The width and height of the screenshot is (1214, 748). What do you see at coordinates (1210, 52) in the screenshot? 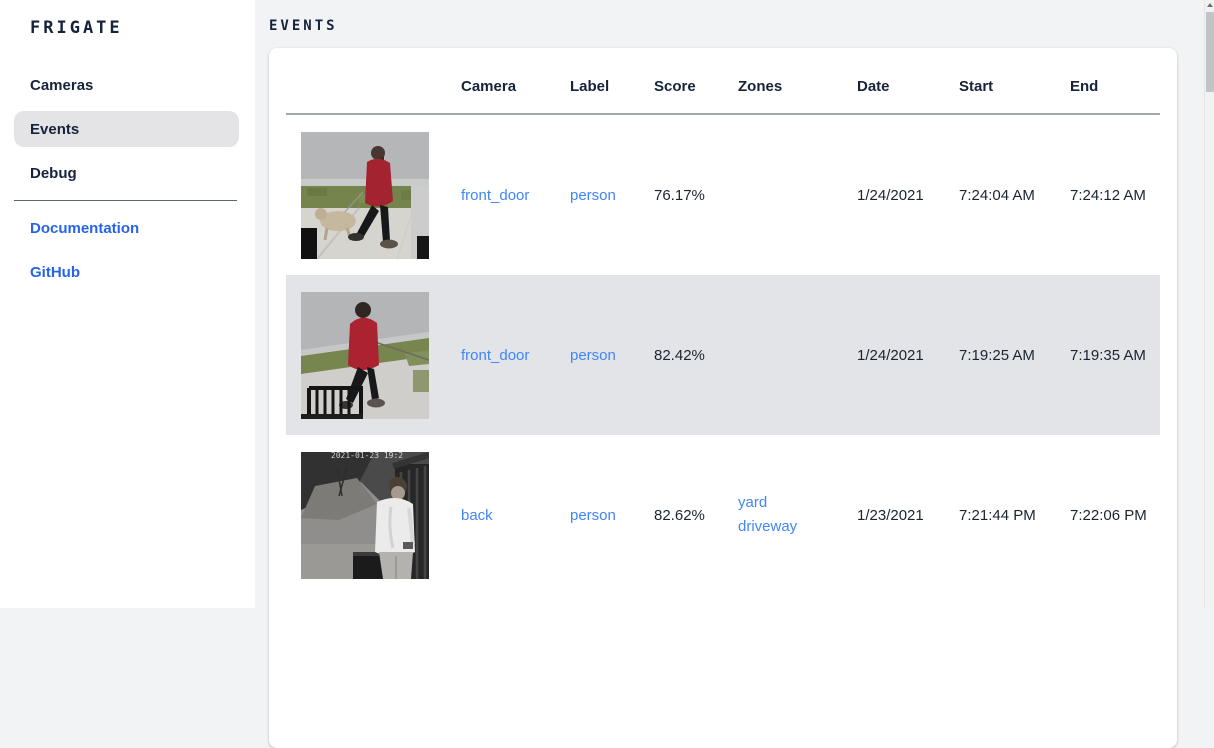
I see `scrollbar-thumb` at bounding box center [1210, 52].